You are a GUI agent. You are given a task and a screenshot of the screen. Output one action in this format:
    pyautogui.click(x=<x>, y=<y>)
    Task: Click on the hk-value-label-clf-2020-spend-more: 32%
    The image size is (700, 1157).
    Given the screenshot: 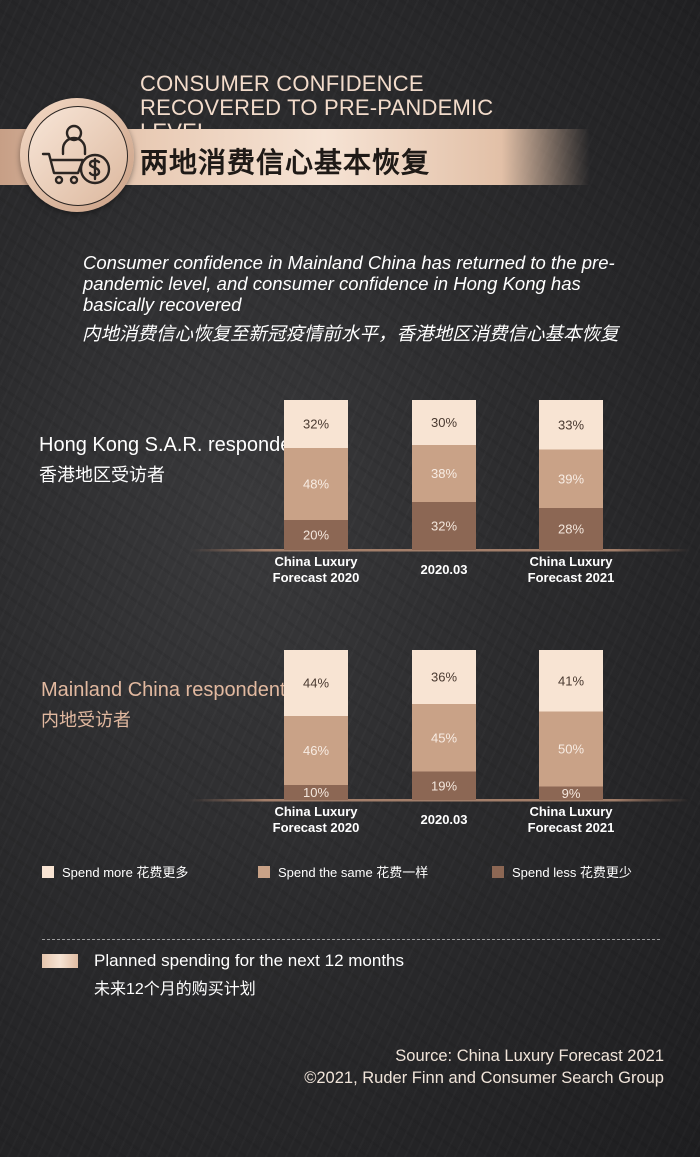 What is the action you would take?
    pyautogui.click(x=316, y=424)
    